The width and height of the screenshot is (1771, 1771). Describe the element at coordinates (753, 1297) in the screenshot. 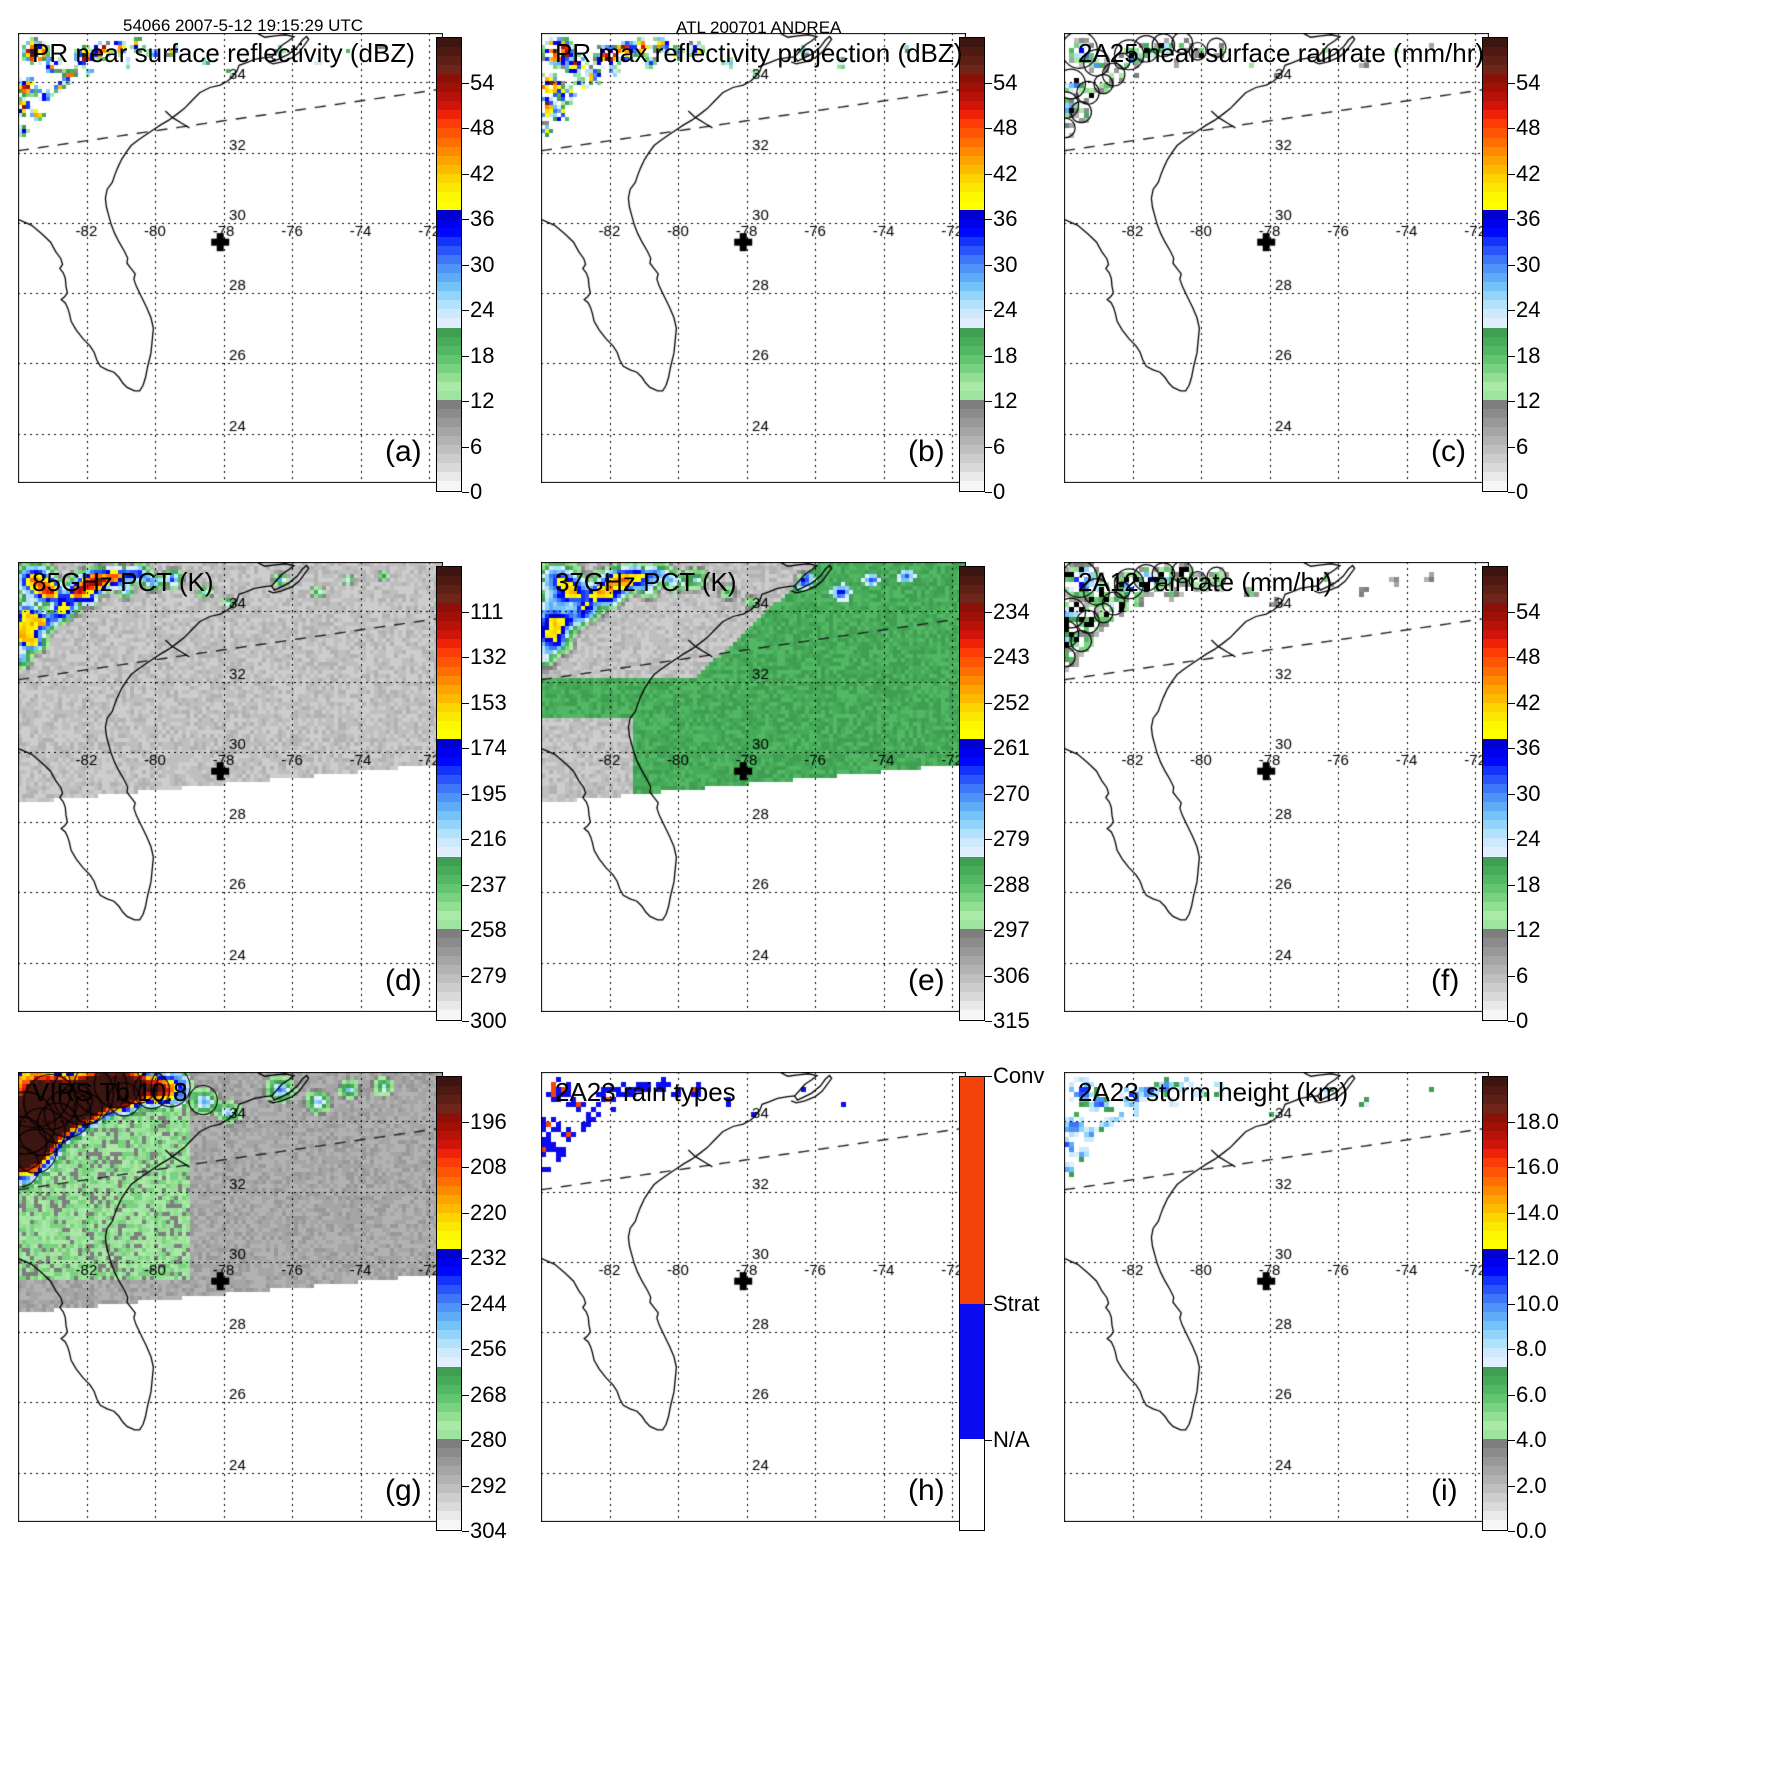

I see `panel-h` at that location.